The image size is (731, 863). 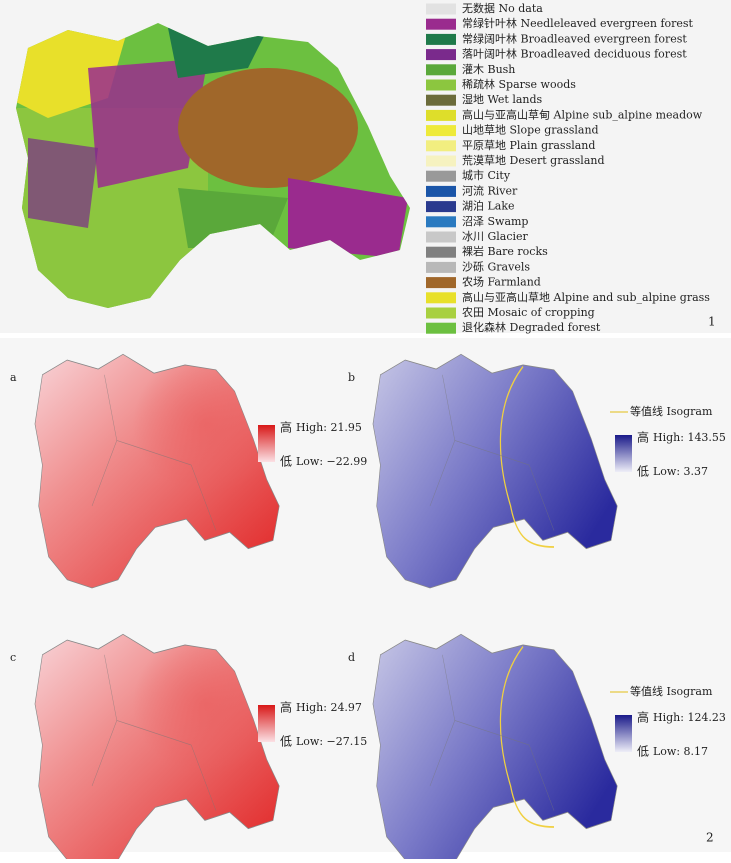 I want to click on legend-label: 平原草地 Plain grassland, so click(x=528, y=145).